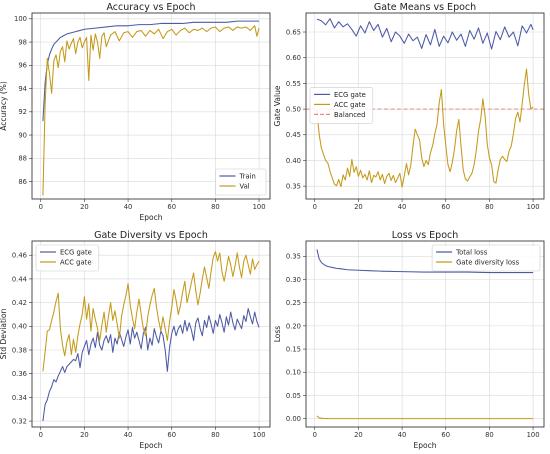 The height and width of the screenshot is (454, 550). I want to click on y-tick-label: 0.50, so click(293, 109).